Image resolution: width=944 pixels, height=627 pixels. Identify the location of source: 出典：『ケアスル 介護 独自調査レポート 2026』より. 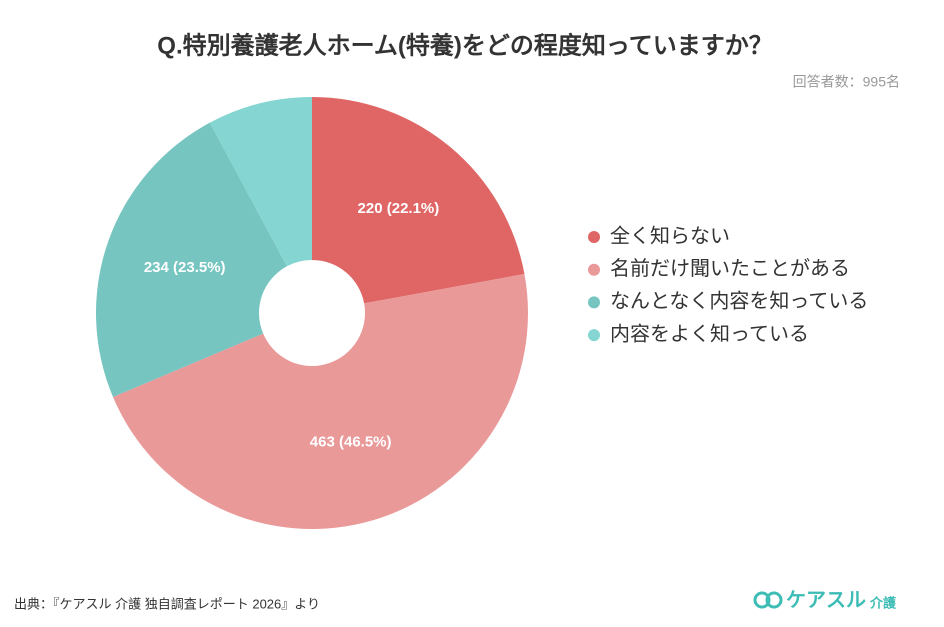
(167, 603).